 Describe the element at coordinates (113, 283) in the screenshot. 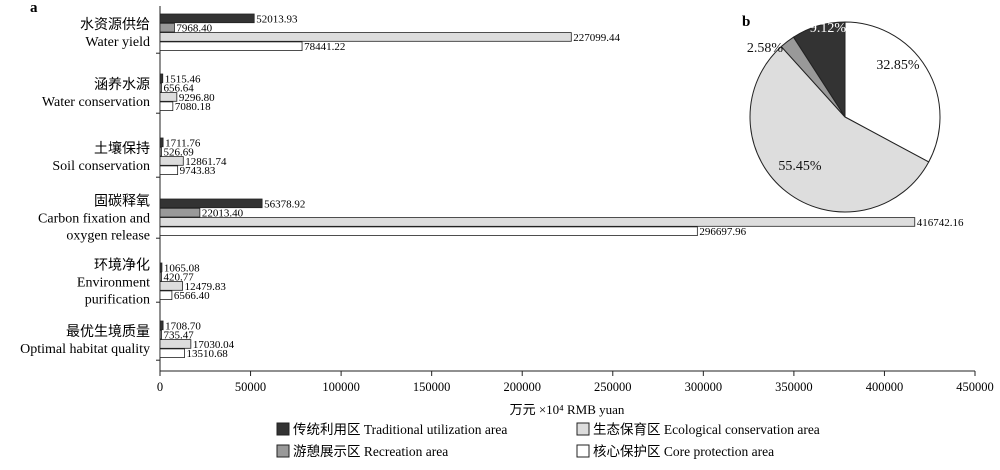

I see `category-label-en: Environment` at that location.